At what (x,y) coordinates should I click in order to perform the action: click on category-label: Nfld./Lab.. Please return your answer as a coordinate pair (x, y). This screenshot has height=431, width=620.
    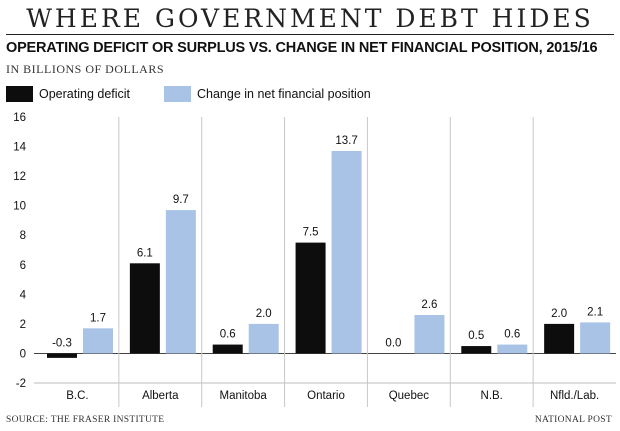
    Looking at the image, I should click on (574, 396).